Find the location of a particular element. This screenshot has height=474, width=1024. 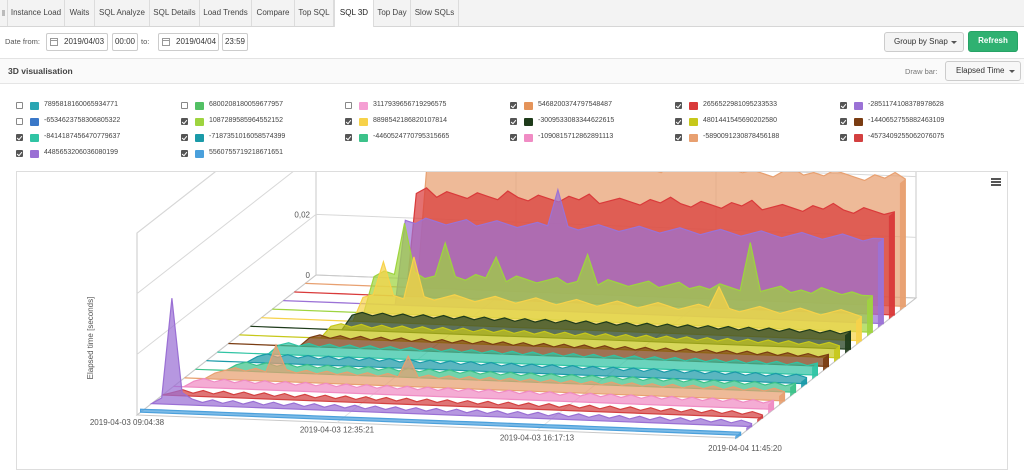

legend-item: -6534623758306805322 is located at coordinates (96, 122).